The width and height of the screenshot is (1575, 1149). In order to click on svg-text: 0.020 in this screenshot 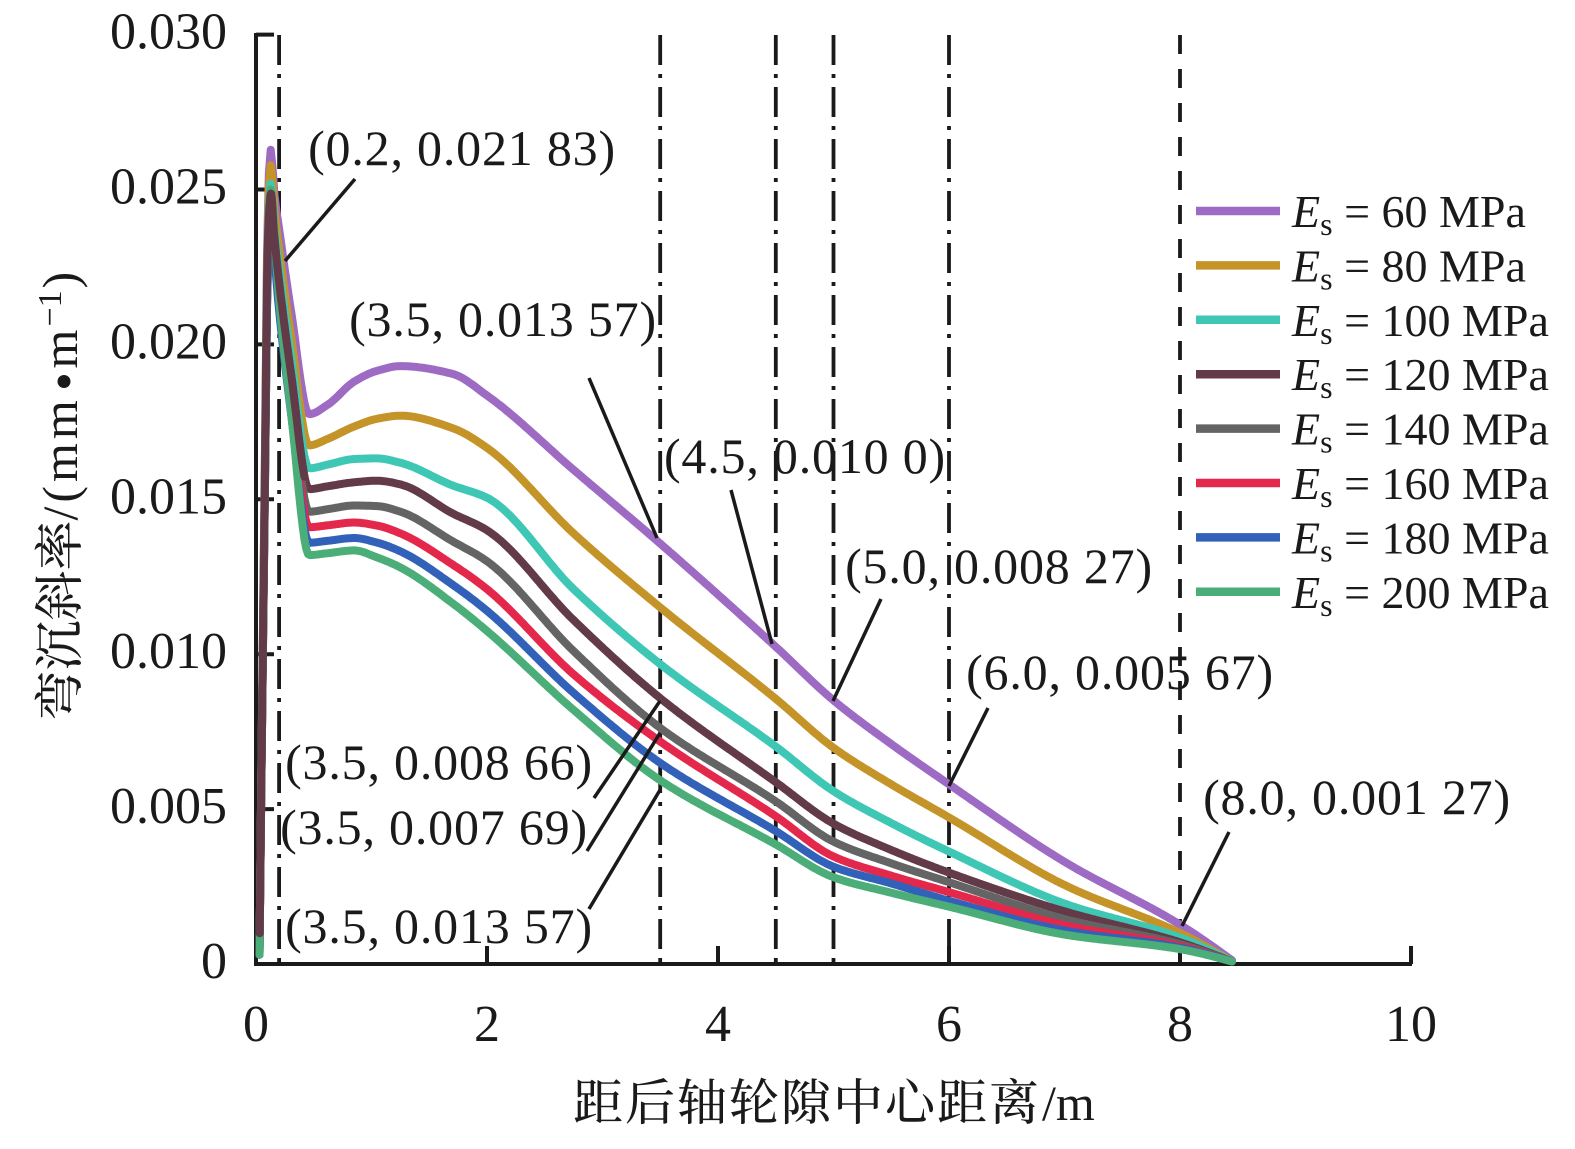, I will do `click(168, 341)`.